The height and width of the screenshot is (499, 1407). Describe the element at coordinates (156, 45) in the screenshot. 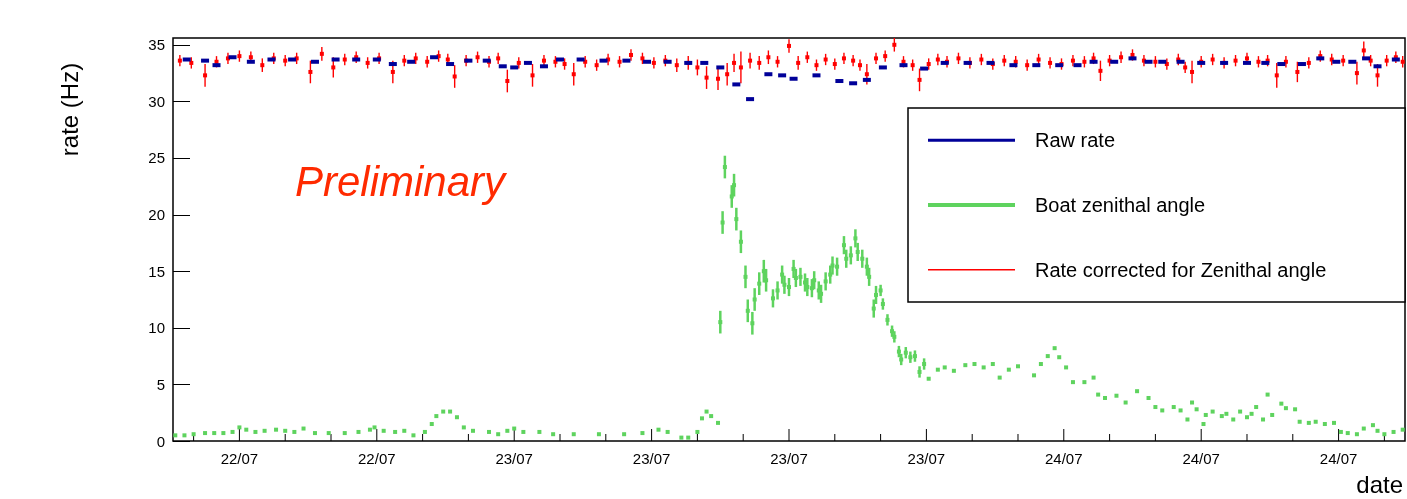

I see `y-tick-label: 35` at that location.